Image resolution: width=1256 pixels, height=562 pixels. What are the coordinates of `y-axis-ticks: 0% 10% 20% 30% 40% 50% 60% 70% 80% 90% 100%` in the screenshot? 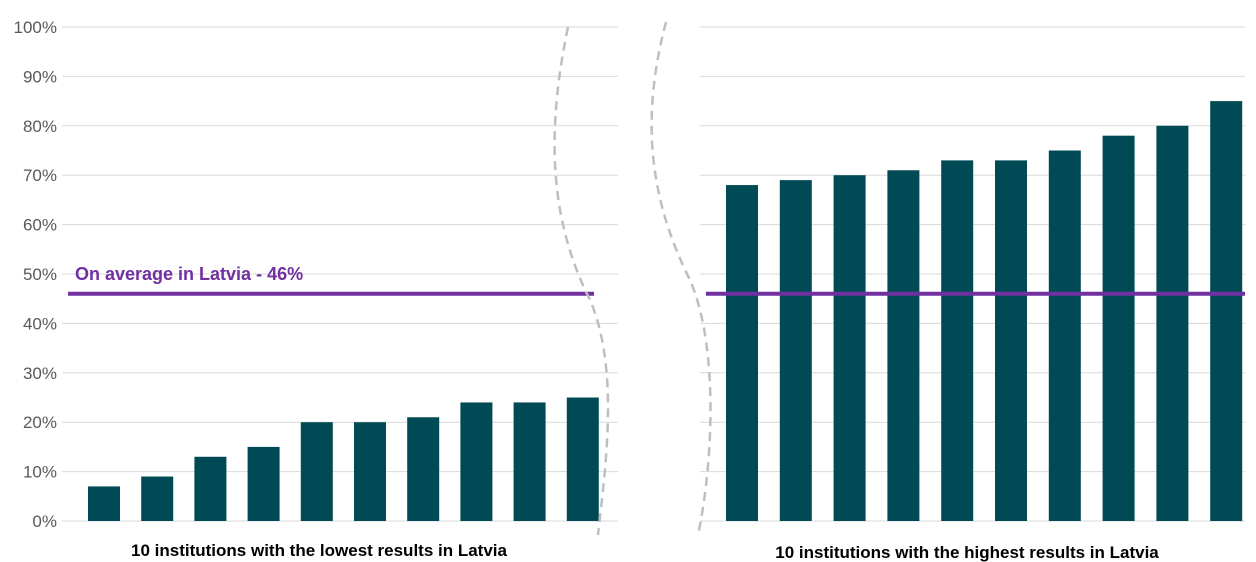 It's located at (35, 274).